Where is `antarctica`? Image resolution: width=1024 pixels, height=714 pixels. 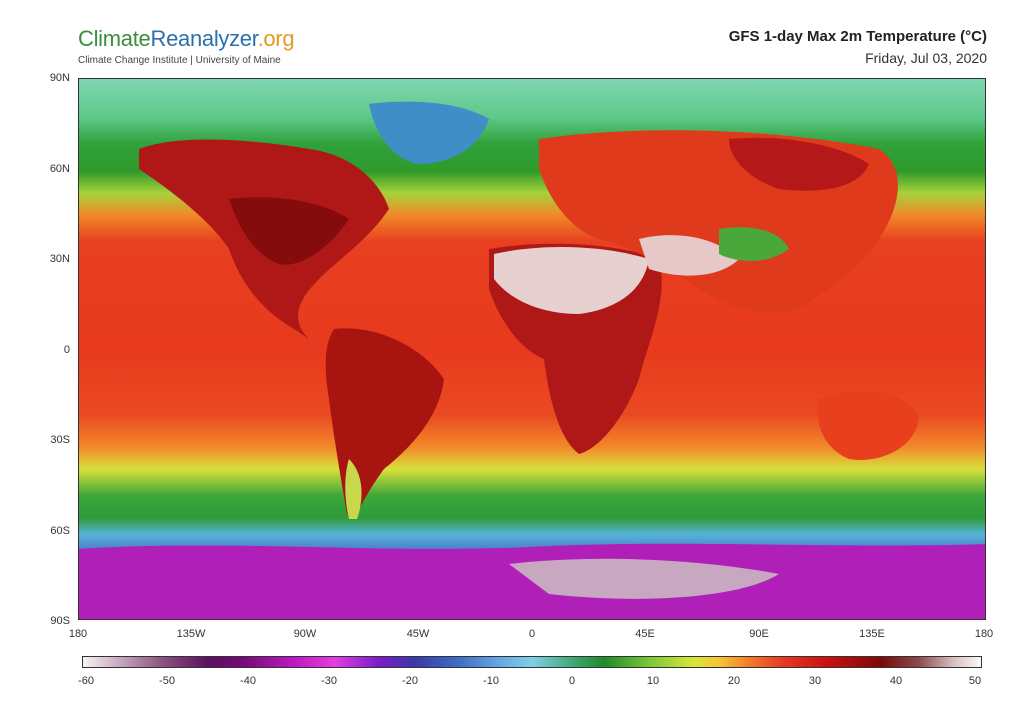
antarctica is located at coordinates (532, 581).